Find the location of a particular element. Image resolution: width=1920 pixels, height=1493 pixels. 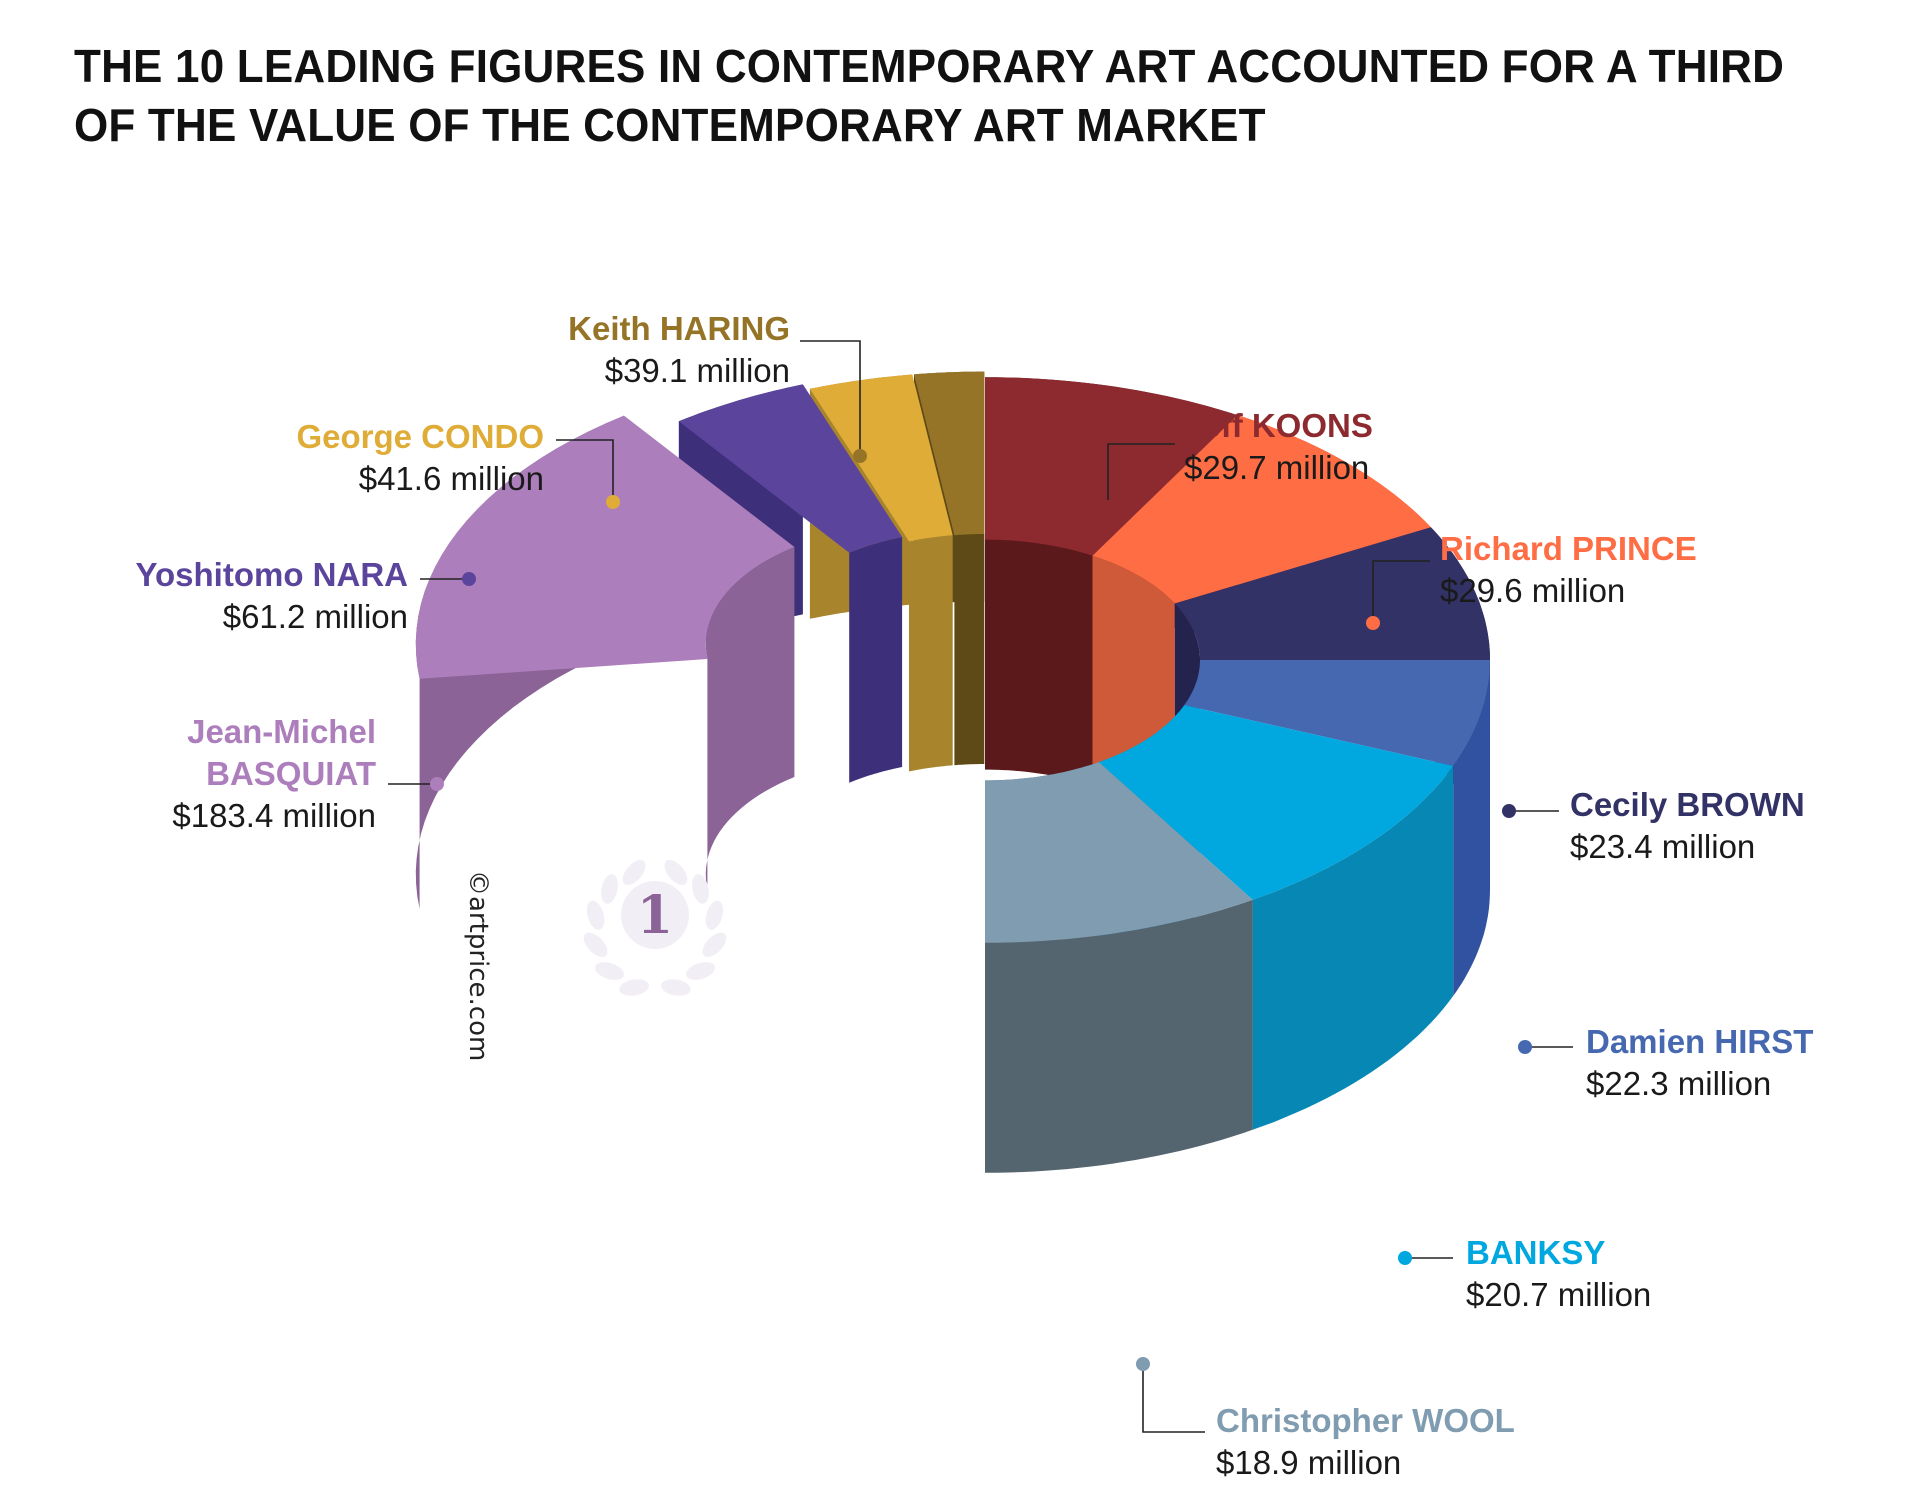

label-cecily-brown: Cecily BROWN $23.4 million is located at coordinates (1653, 825).